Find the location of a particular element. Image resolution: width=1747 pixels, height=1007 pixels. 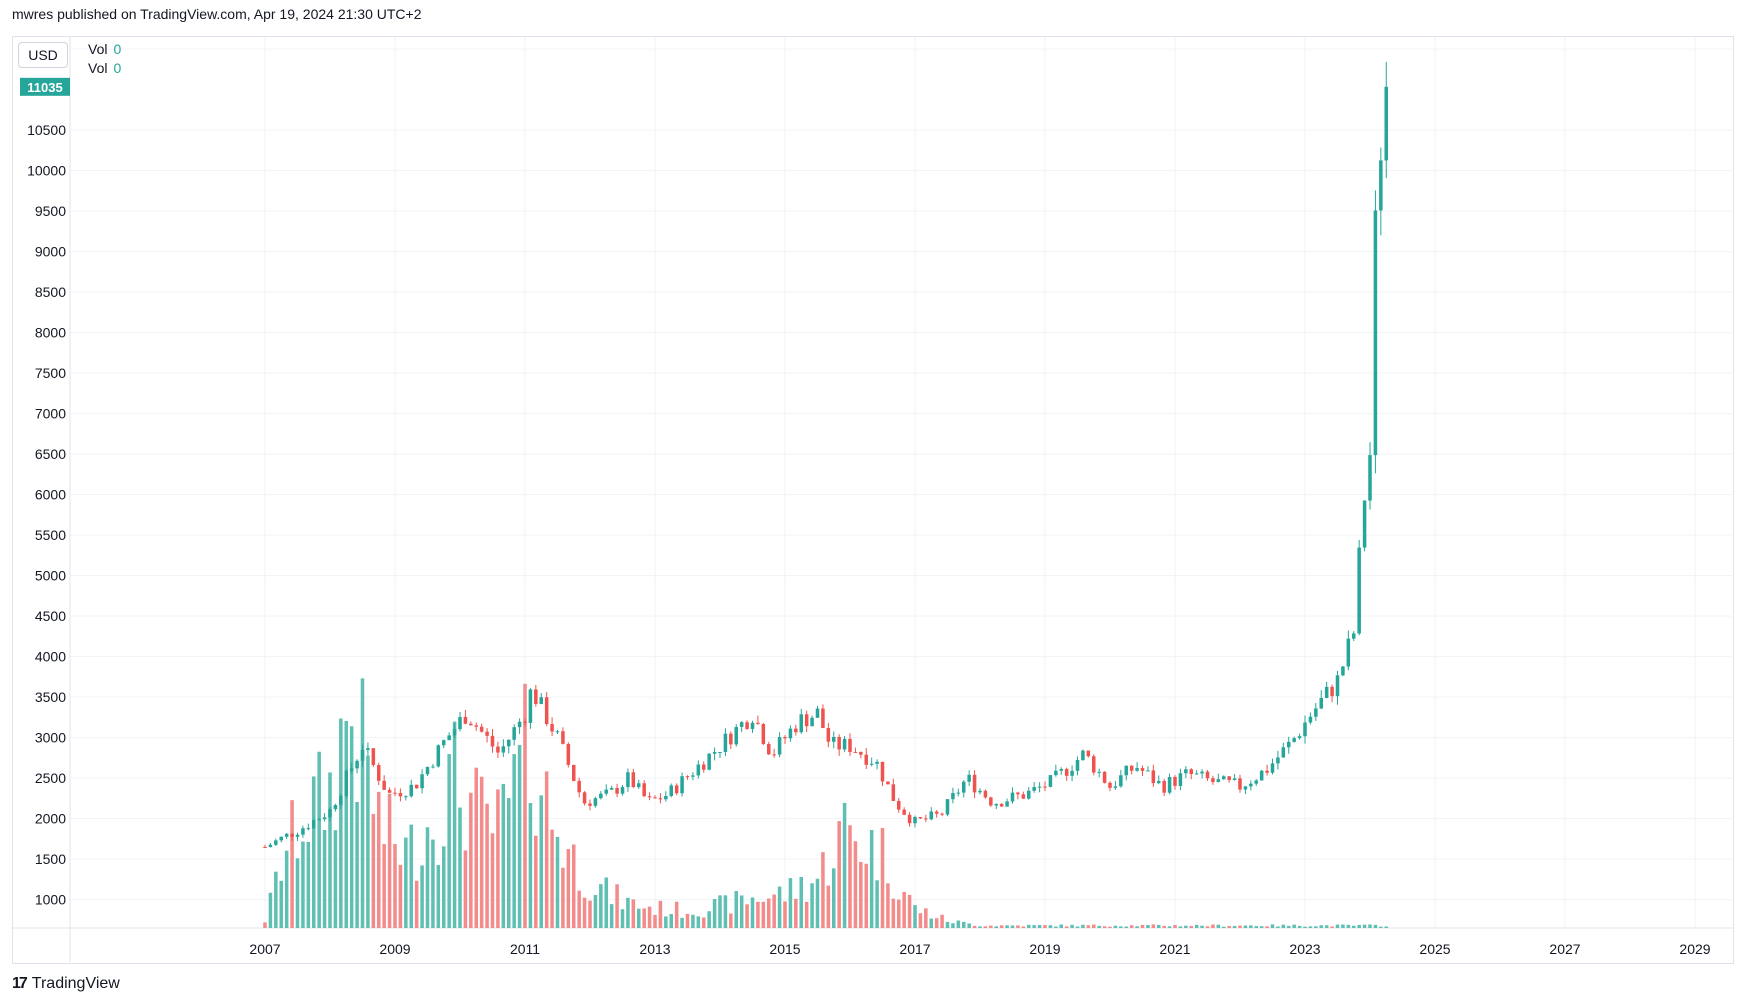

y-tick-label: 7000 is located at coordinates (50, 414).